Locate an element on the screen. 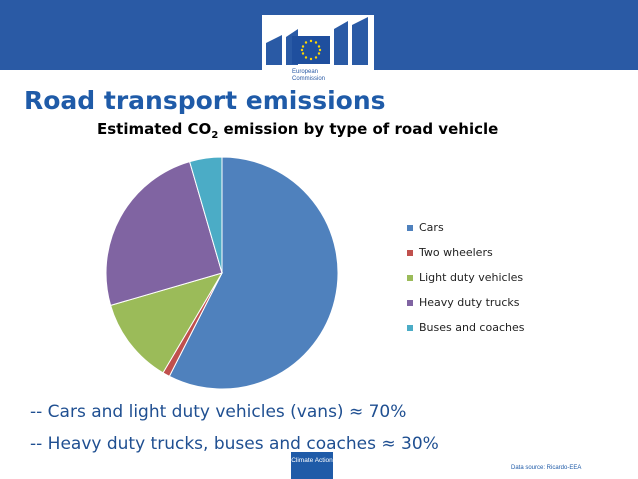 The width and height of the screenshot is (638, 479). legend-label-heavy-duty-trucks: Heavy duty trucks is located at coordinates (469, 302).